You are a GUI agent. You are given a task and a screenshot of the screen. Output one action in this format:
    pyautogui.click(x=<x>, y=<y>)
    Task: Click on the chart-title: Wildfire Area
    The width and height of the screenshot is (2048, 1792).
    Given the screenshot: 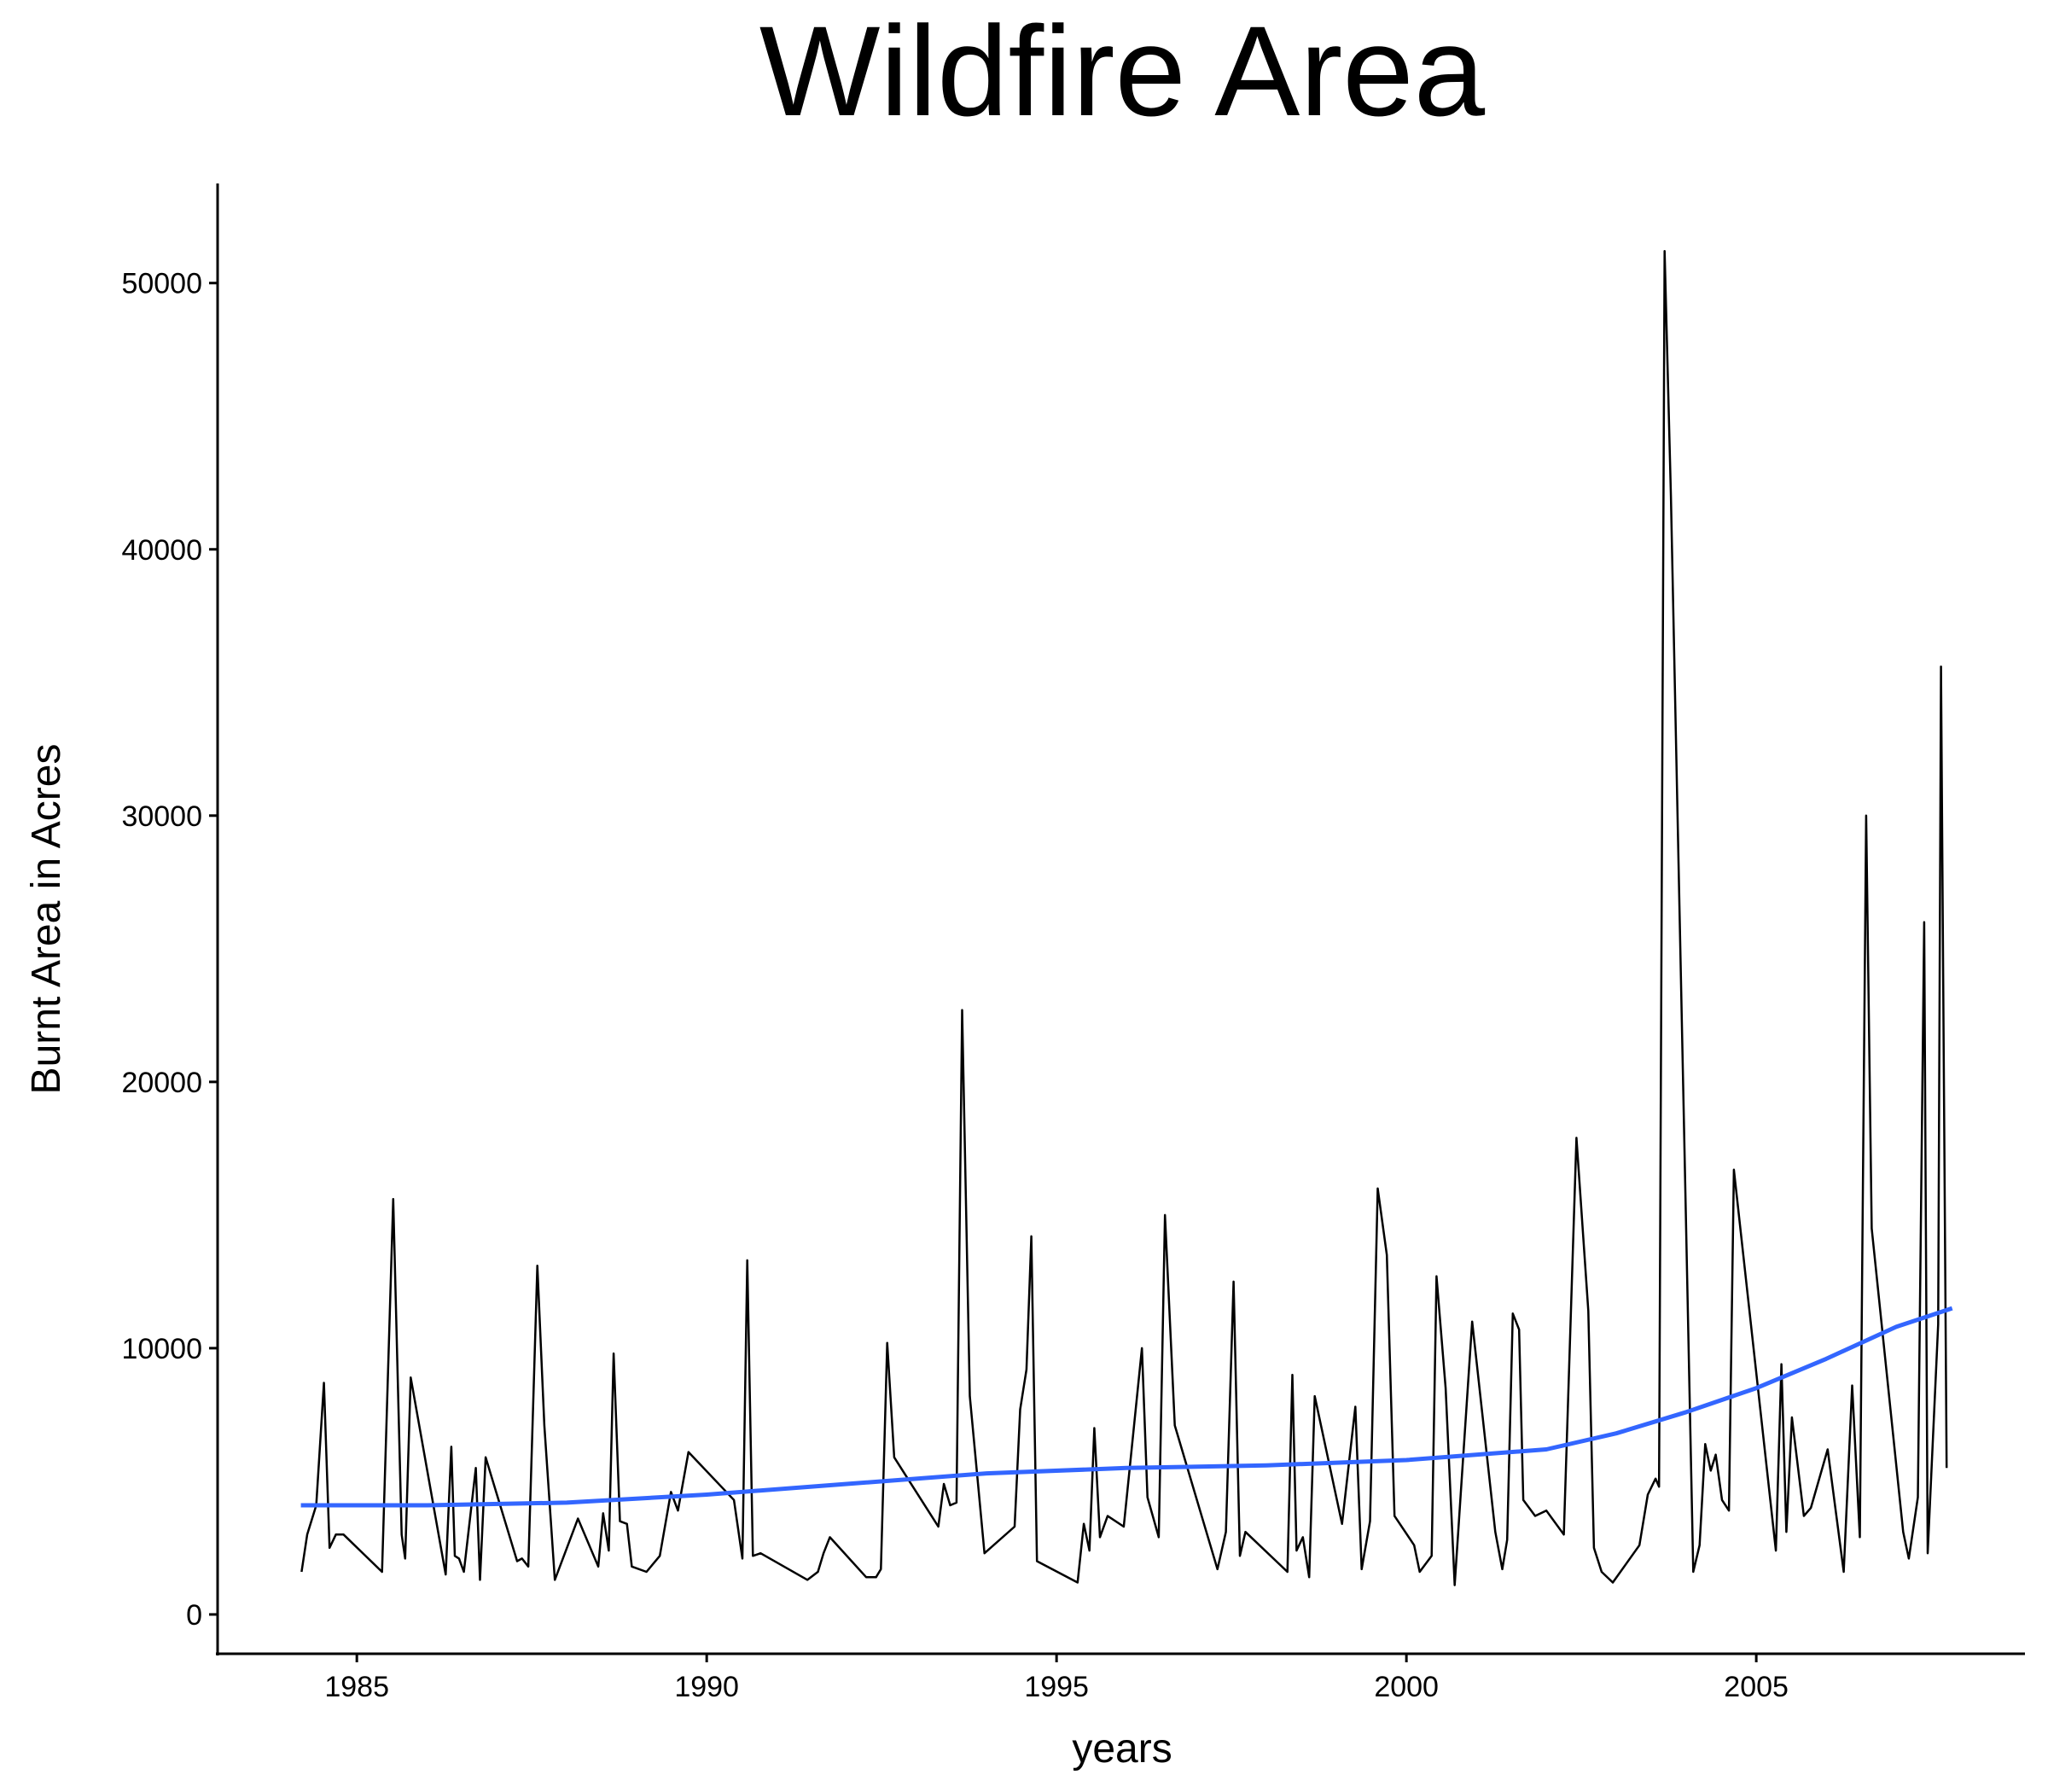 What is the action you would take?
    pyautogui.click(x=1122, y=71)
    